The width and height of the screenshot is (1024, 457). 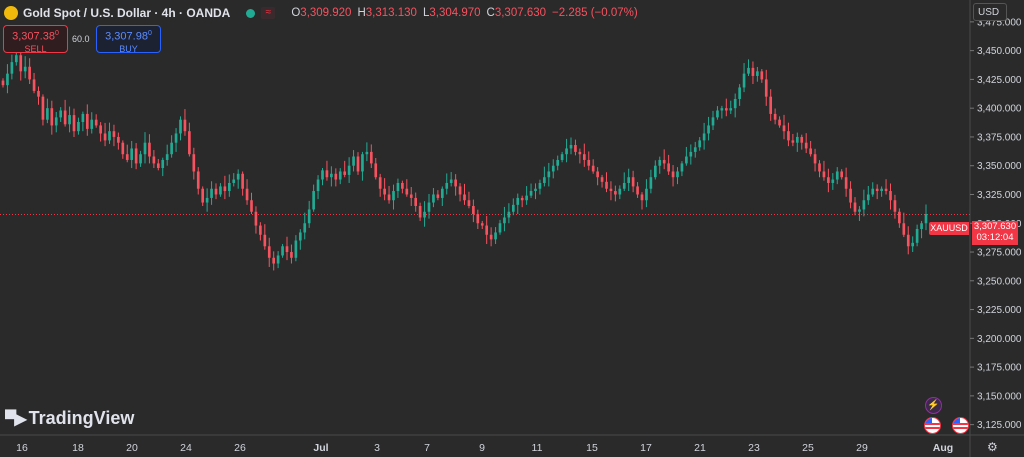 I want to click on buy-price: 3,307.980, so click(x=128, y=36).